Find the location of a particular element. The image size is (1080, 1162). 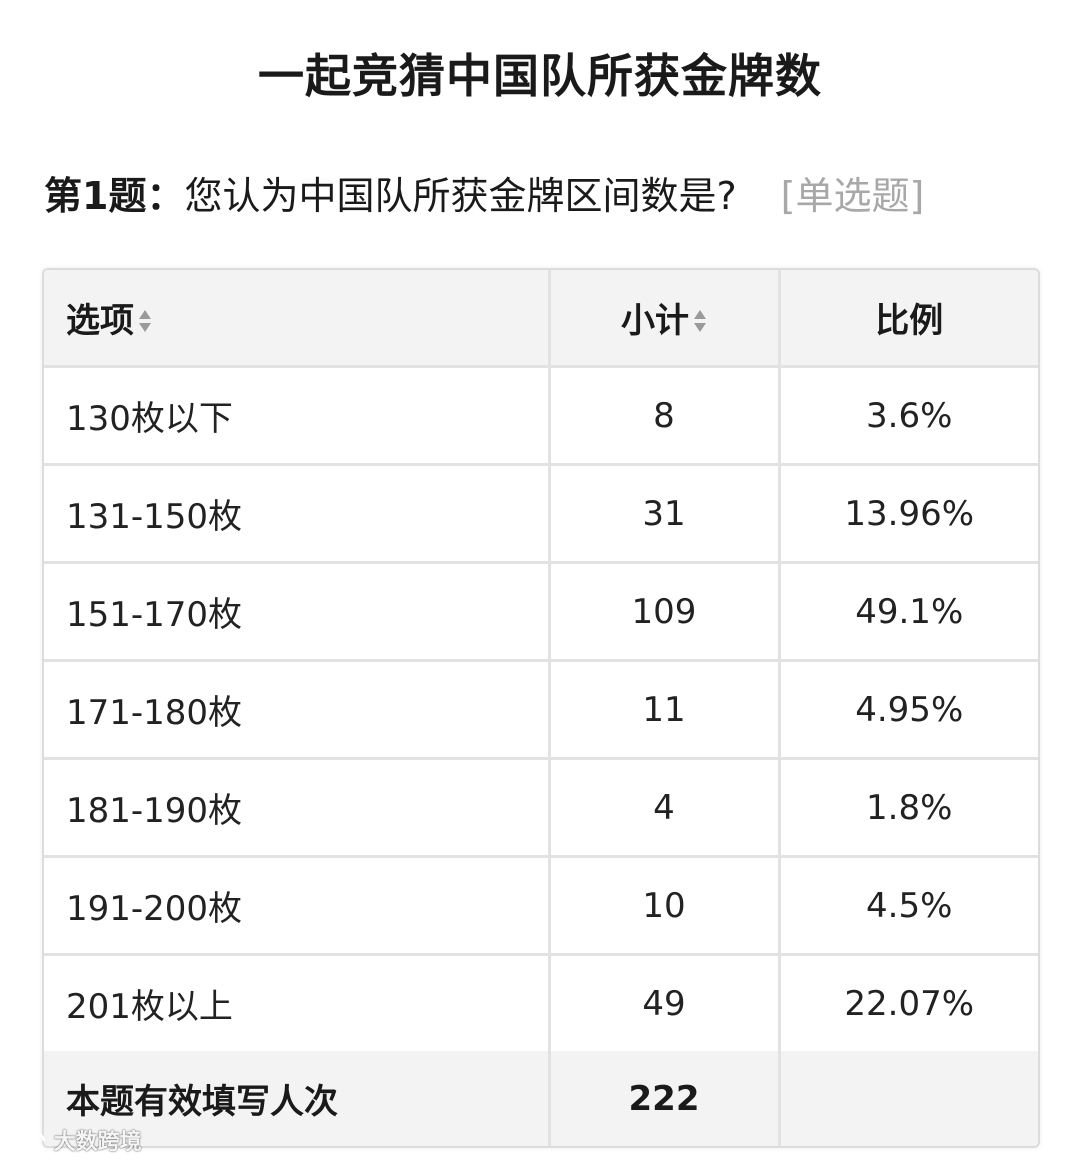

ratio-cell: 3.6% is located at coordinates (908, 416).